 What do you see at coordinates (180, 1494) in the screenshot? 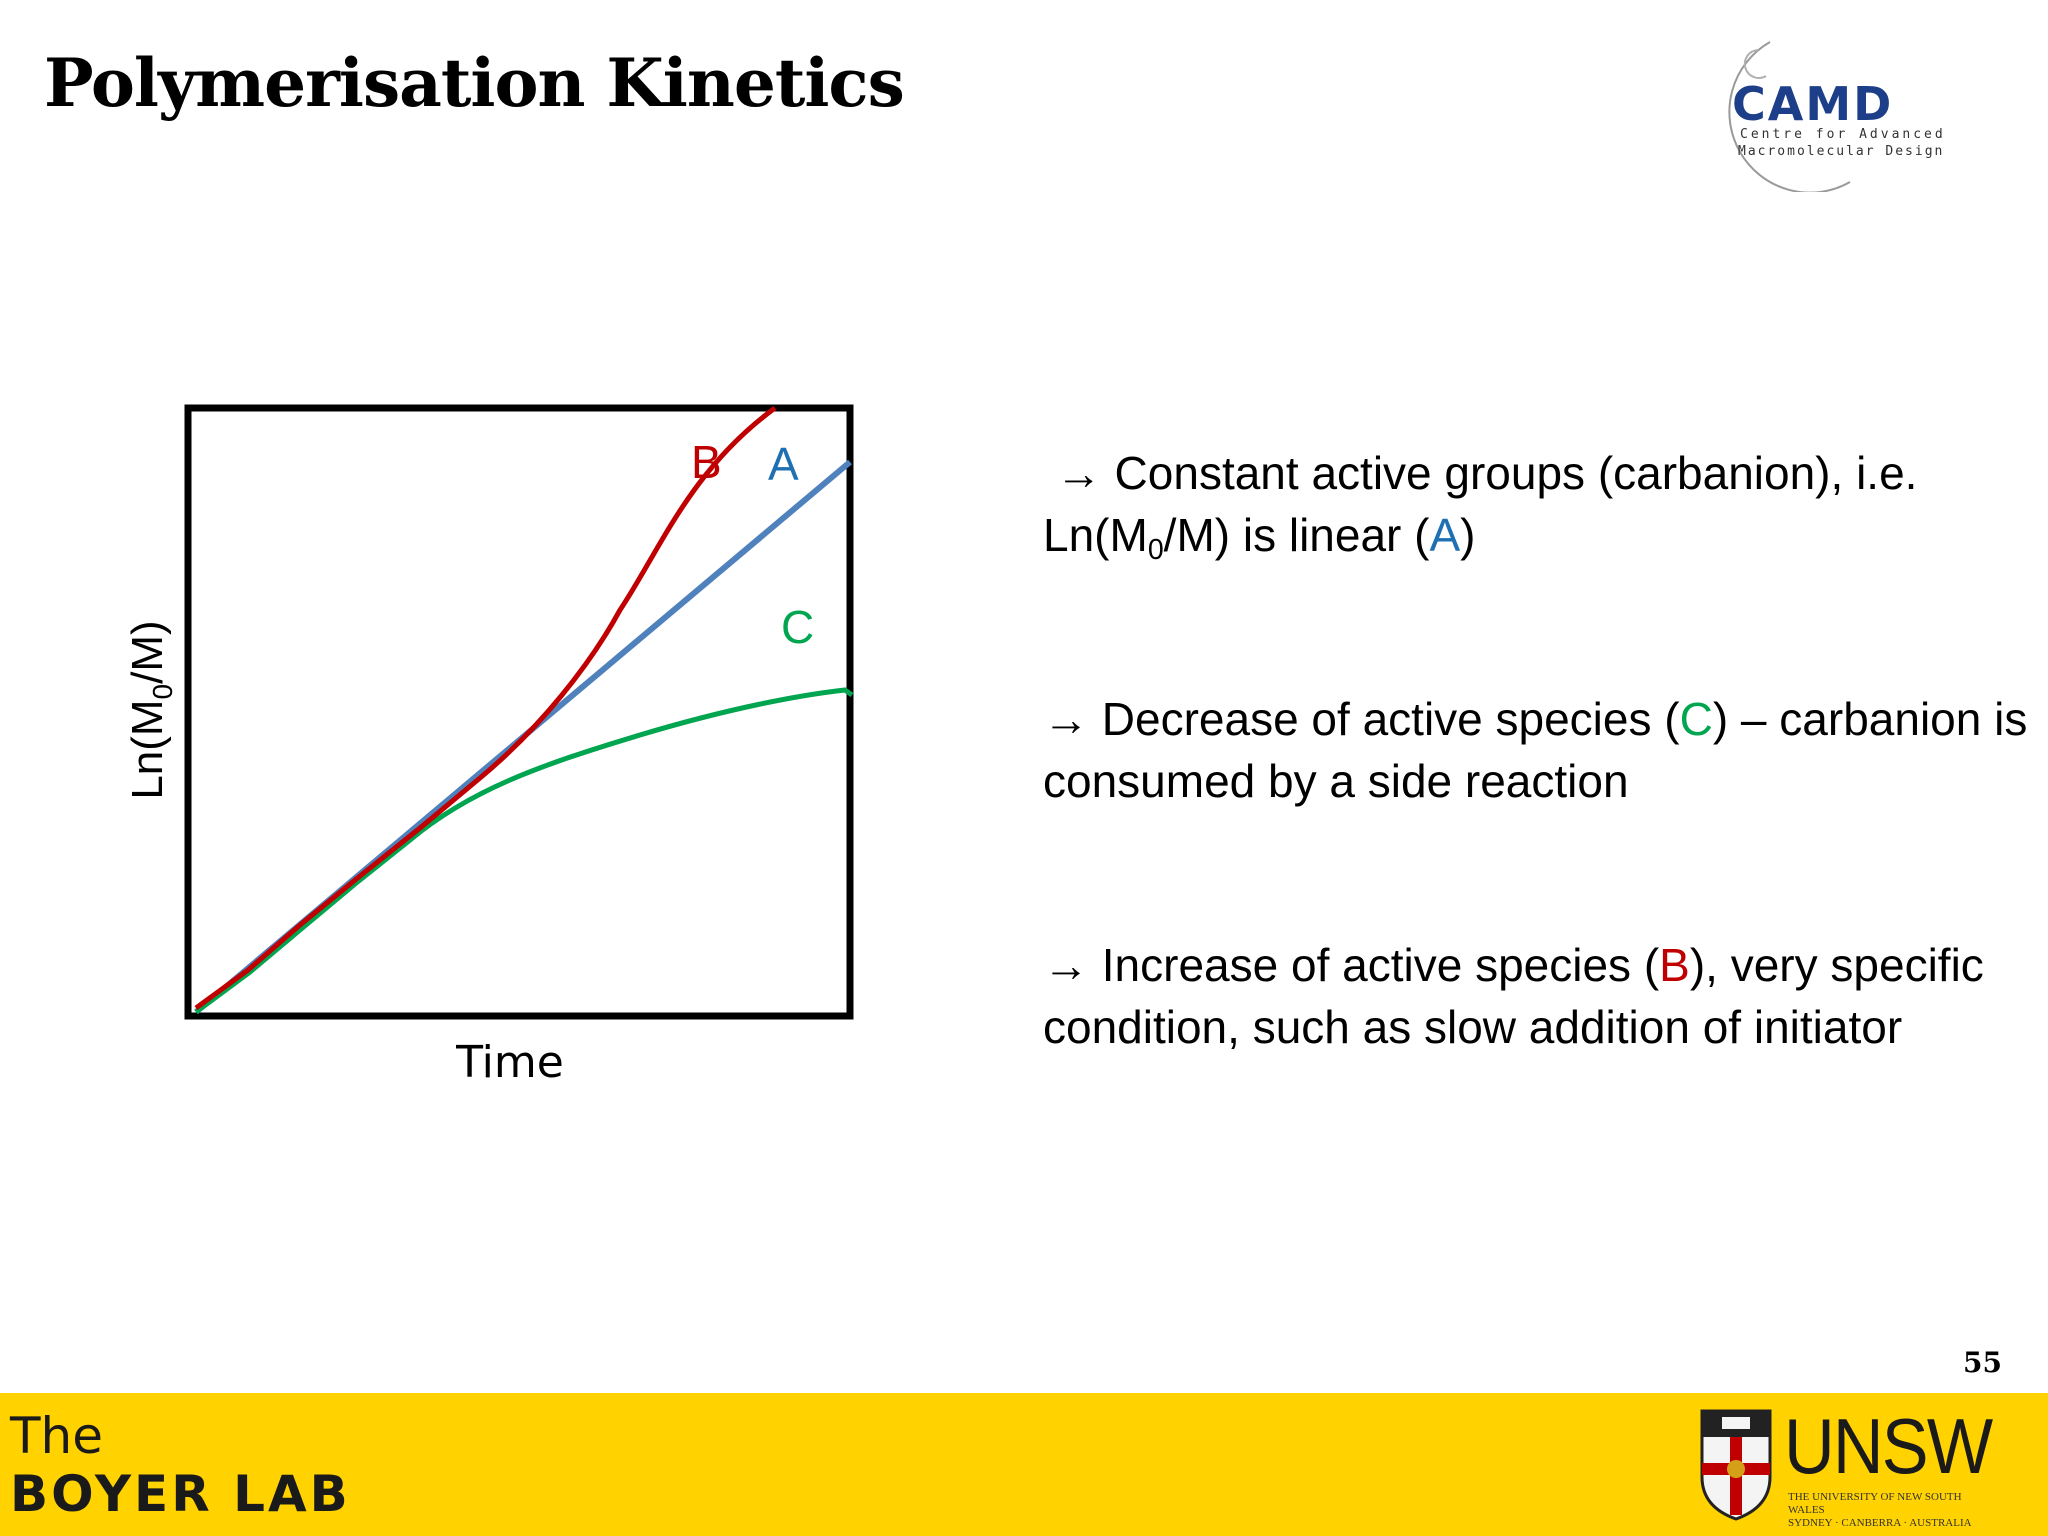
I see `boyer-lab-line2: BOYER LAB` at bounding box center [180, 1494].